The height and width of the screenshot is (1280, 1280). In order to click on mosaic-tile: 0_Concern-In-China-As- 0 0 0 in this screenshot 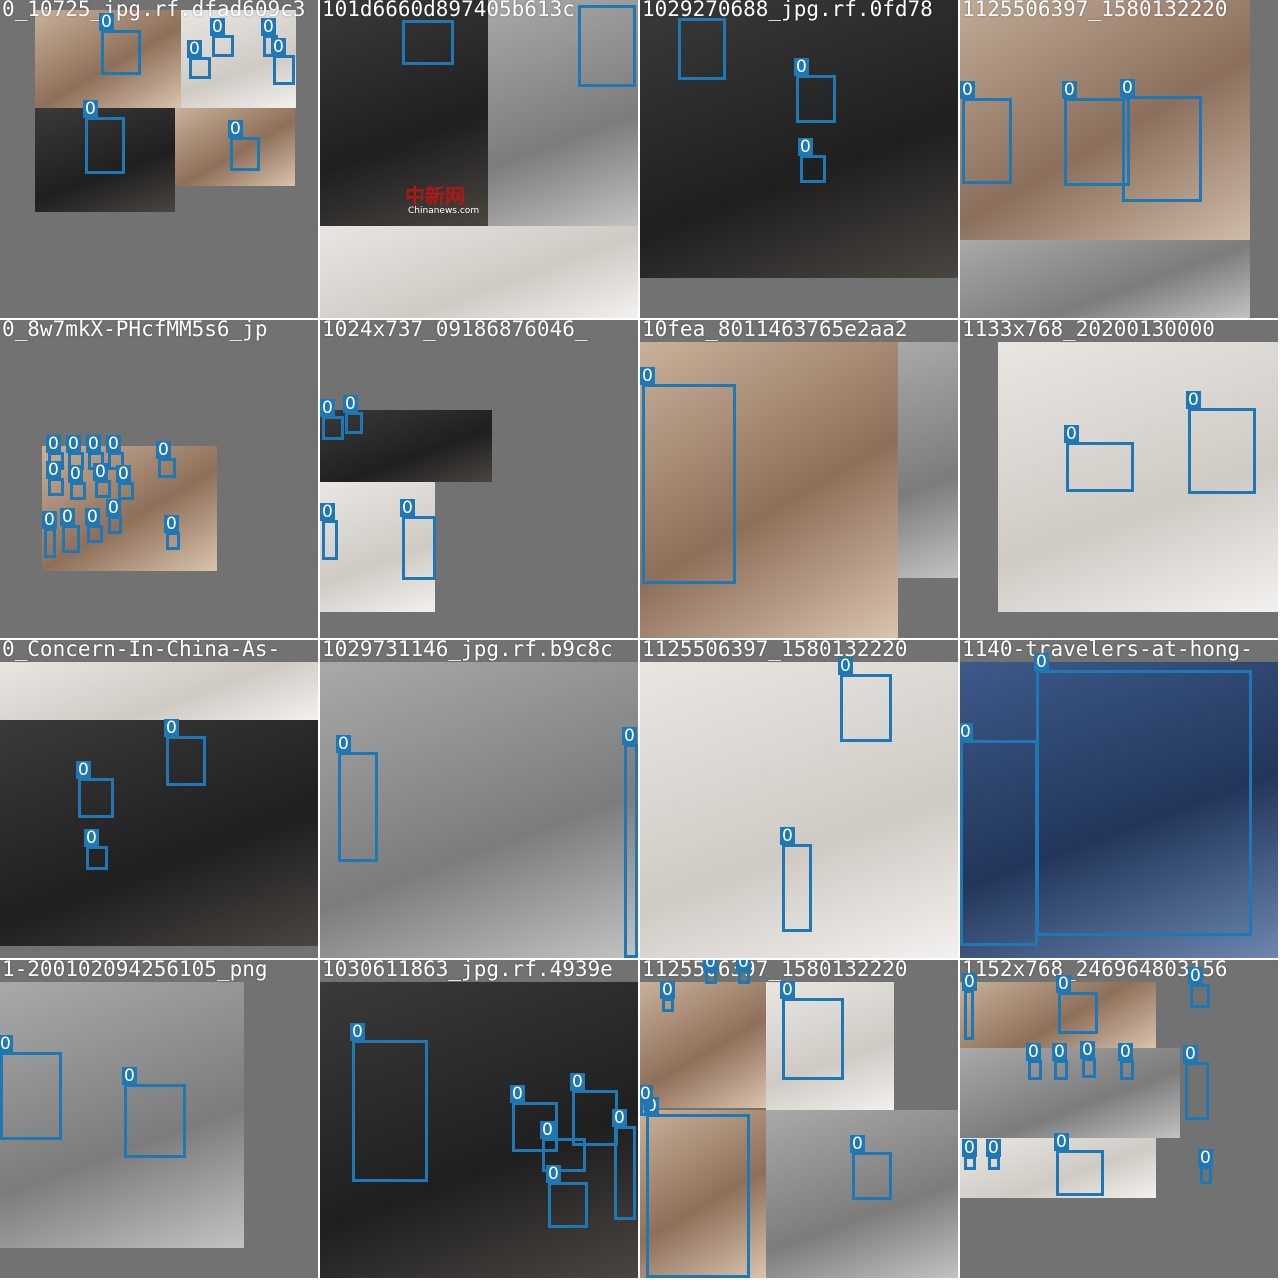, I will do `click(159, 799)`.